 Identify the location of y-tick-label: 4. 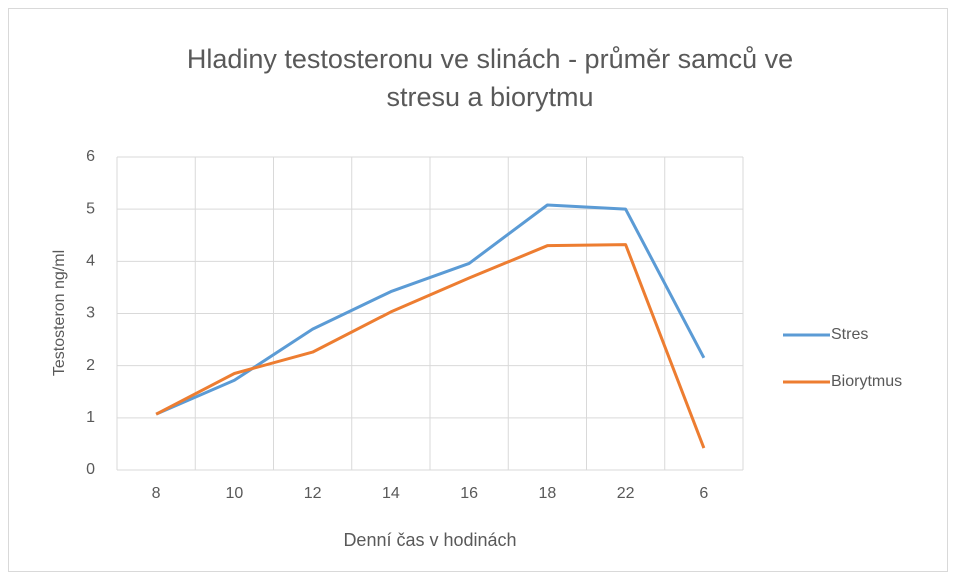
(90, 261).